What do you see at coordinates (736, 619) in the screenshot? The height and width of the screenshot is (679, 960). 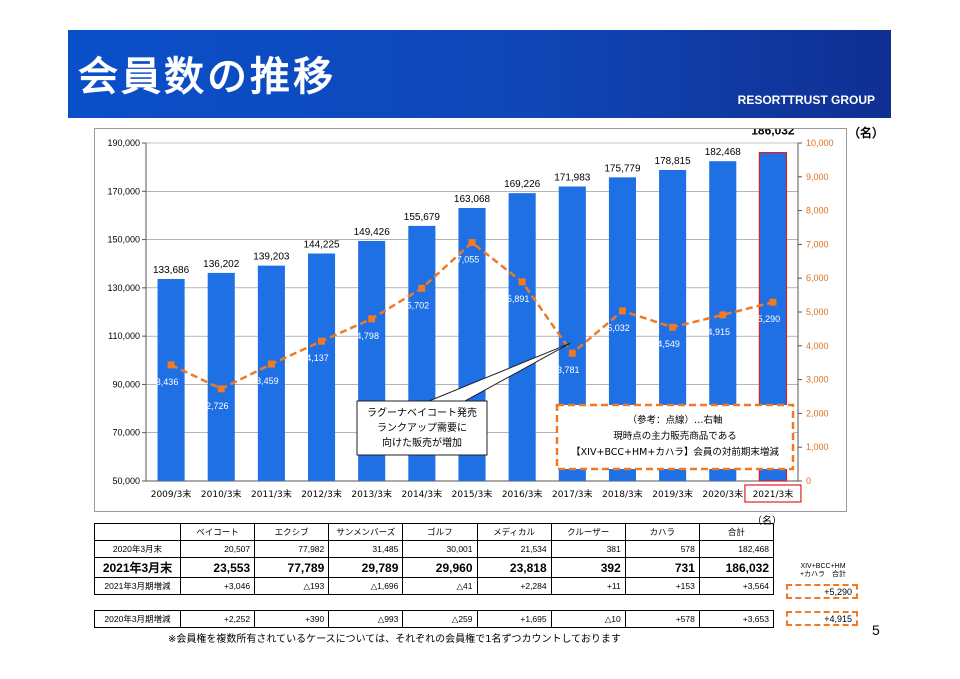 I see `table-cell: +3,653` at bounding box center [736, 619].